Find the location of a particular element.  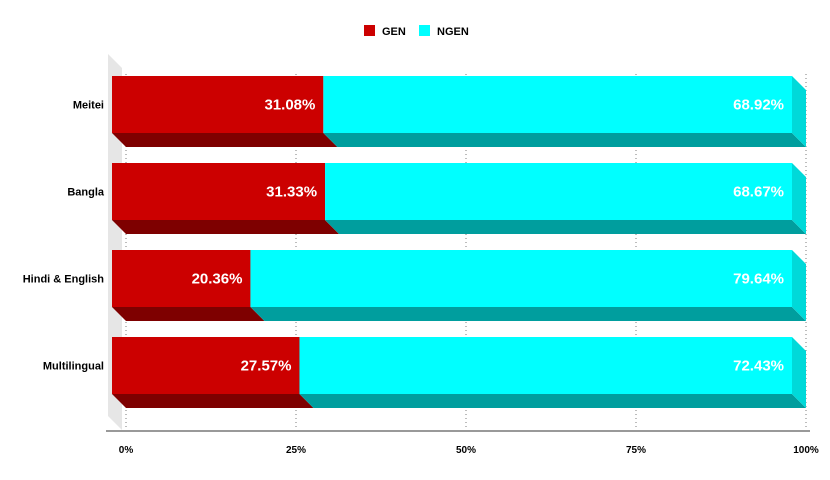

legend-label-gen: GEN is located at coordinates (394, 32).